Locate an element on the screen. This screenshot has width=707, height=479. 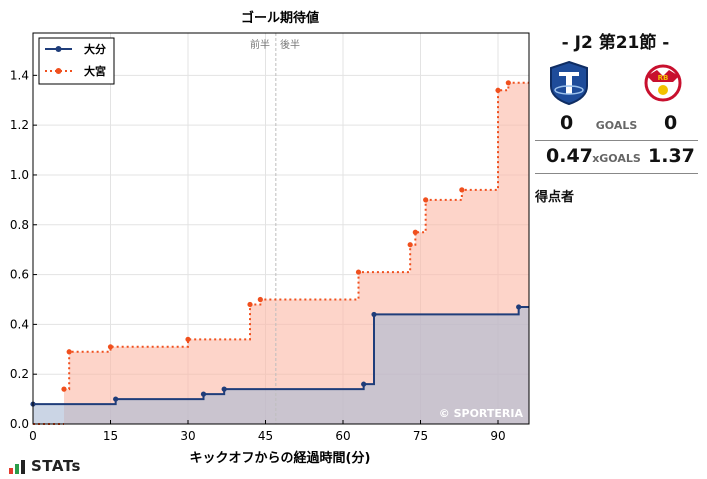
legend-marker-omiya is located at coordinates (58, 71).